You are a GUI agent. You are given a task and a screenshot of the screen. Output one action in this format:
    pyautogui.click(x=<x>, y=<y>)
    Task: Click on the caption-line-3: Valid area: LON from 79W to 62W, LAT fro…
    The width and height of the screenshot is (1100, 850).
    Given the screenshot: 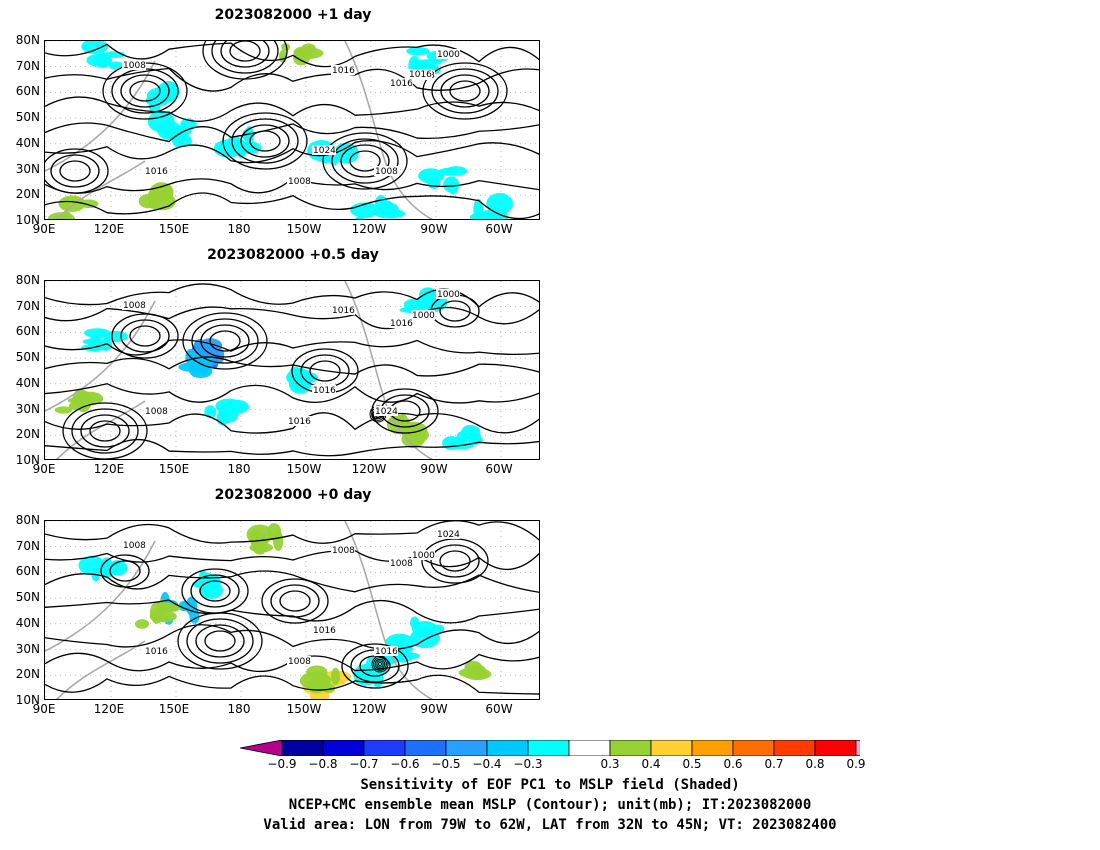 What is the action you would take?
    pyautogui.click(x=550, y=825)
    